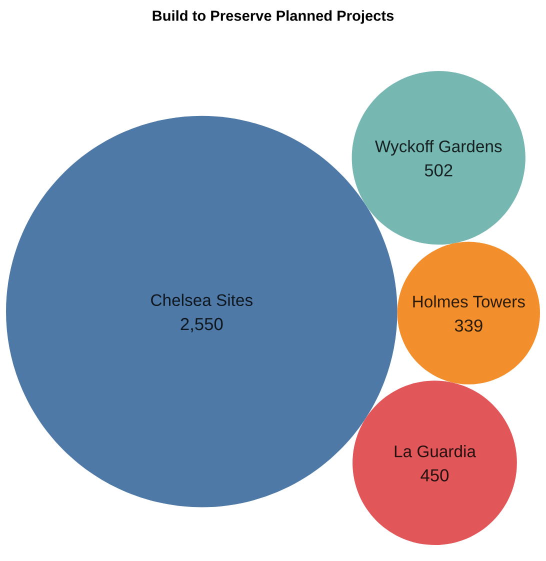  Describe the element at coordinates (468, 325) in the screenshot. I see `data-label: 339` at that location.